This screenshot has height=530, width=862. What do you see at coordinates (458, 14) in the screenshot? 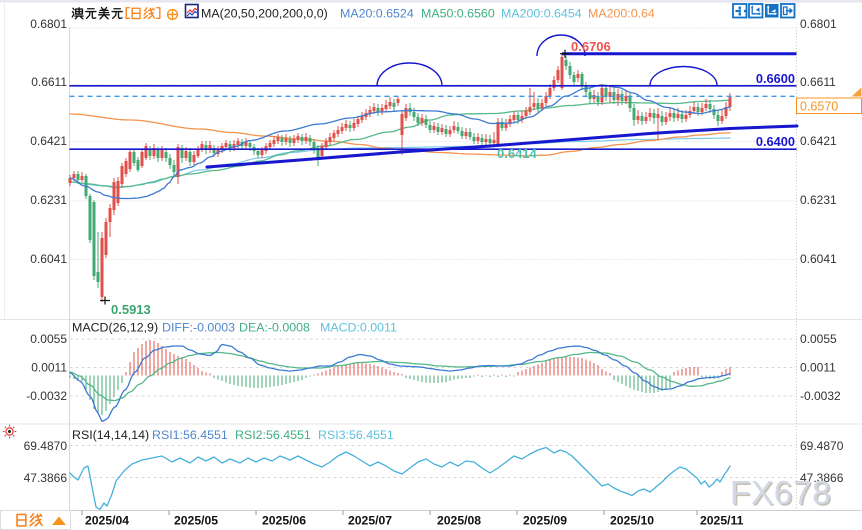
I see `svg-text: MA50:0.6560` at bounding box center [458, 14].